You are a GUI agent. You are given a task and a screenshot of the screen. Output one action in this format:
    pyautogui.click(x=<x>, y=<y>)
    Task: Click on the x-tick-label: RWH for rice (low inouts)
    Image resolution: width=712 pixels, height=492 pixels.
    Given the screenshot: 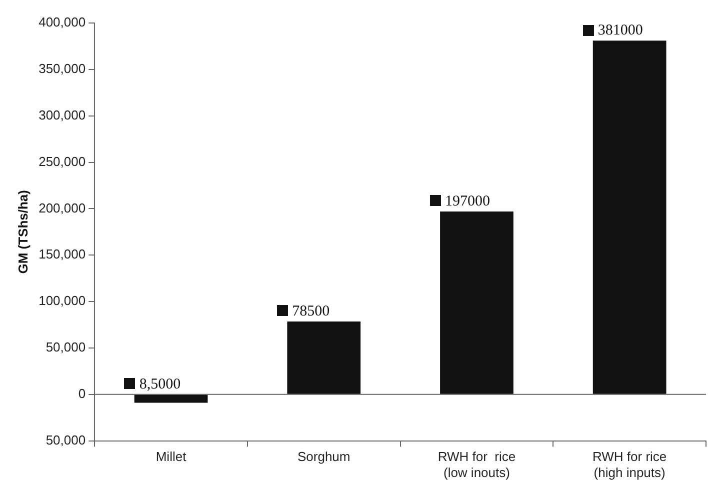 What is the action you would take?
    pyautogui.click(x=477, y=464)
    